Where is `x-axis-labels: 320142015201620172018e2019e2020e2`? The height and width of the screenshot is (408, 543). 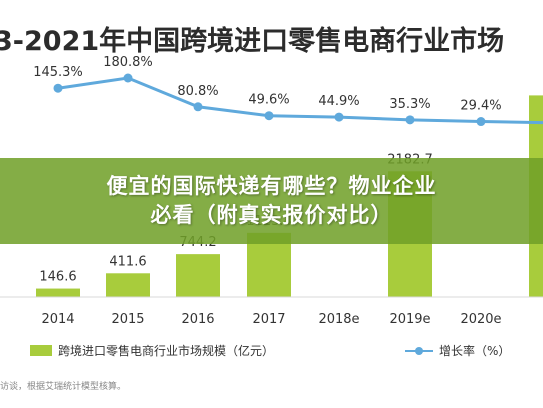 x-axis-labels: 320142015201620172018e2019e2020e2 is located at coordinates (271, 319).